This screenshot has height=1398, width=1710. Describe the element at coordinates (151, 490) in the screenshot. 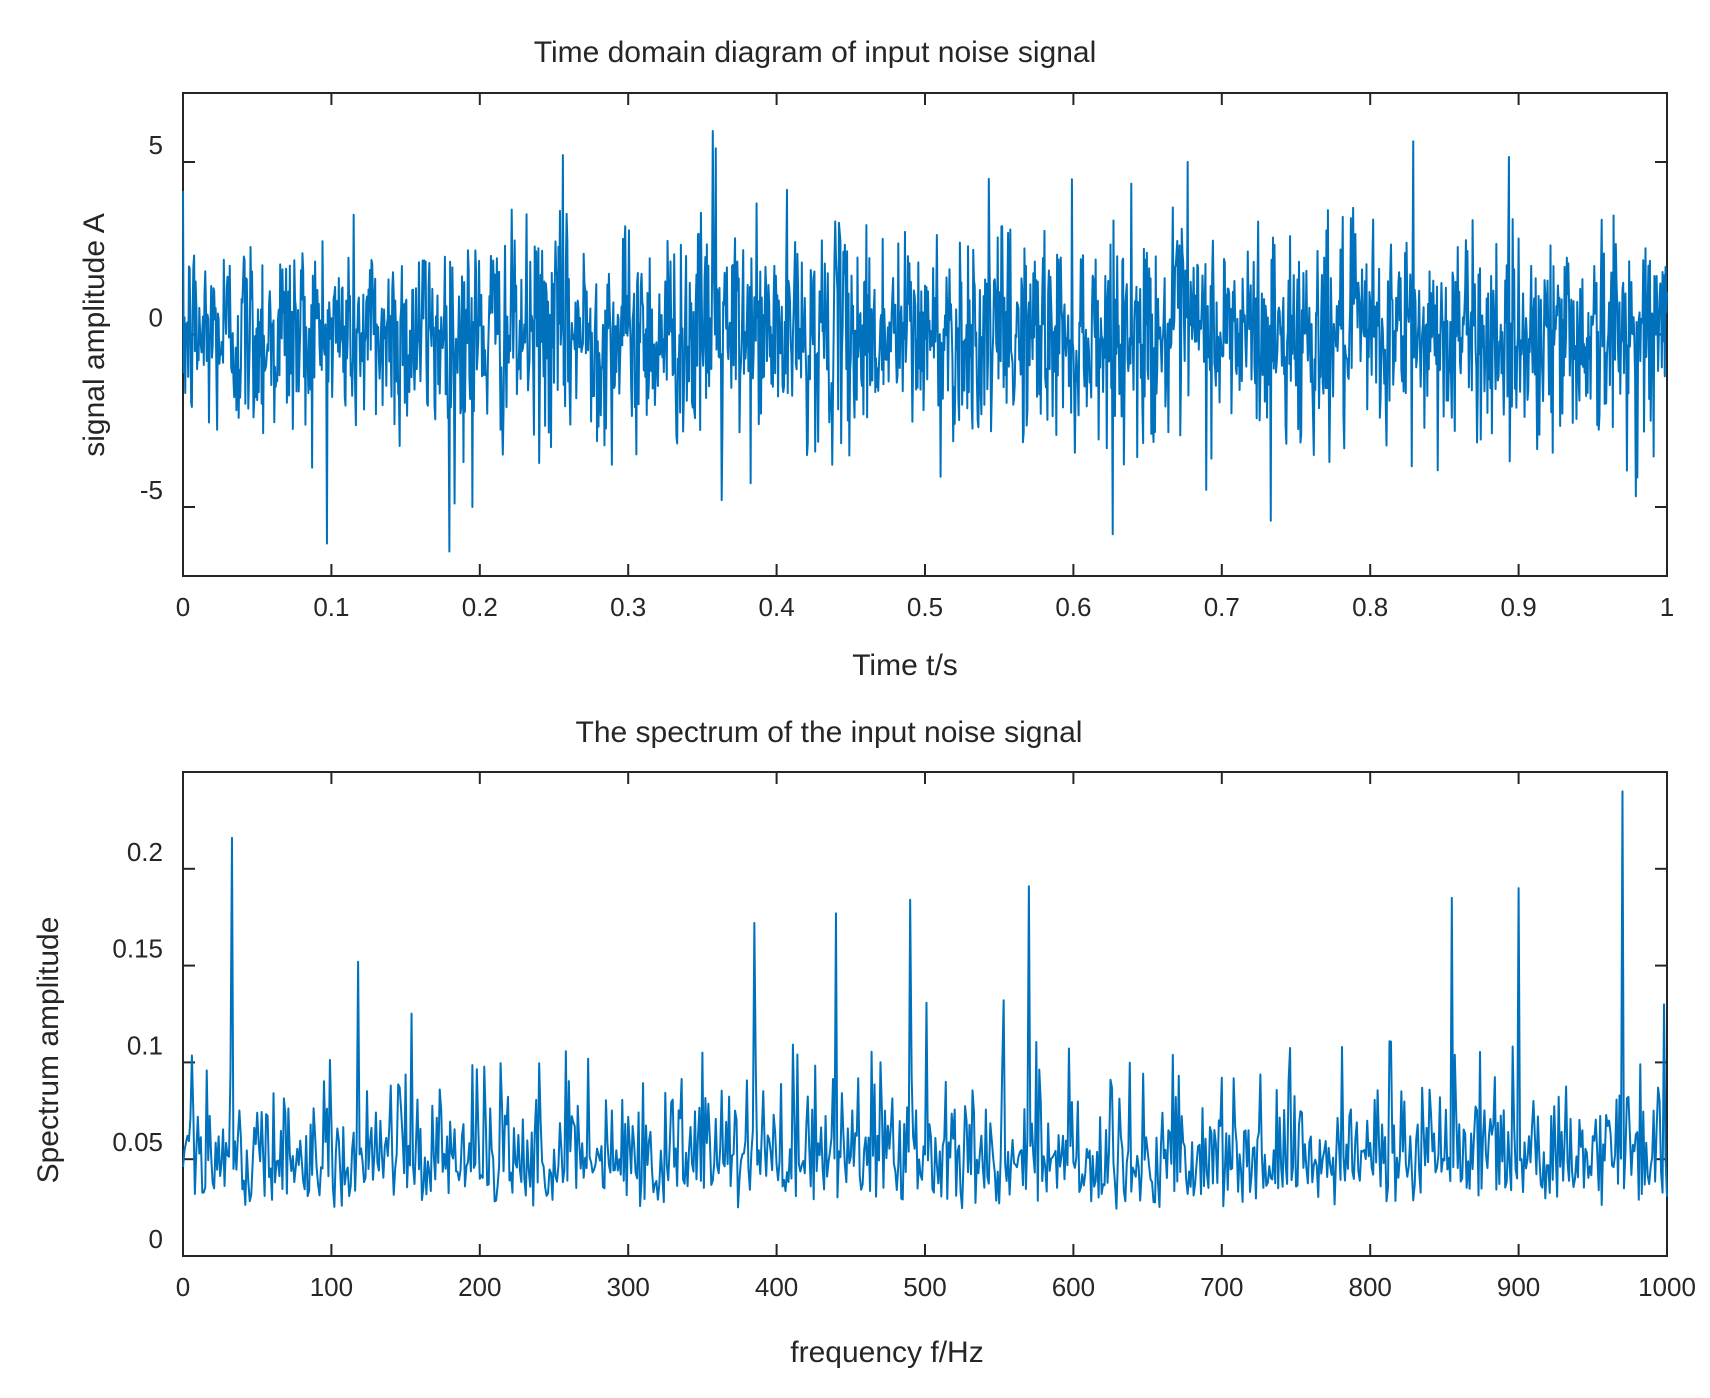

I see `time-ytick-label: -5` at that location.